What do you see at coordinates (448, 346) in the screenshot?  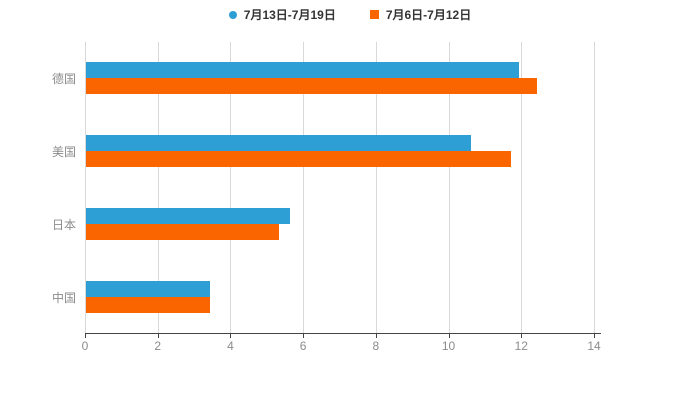 I see `x-axis-tick-label: 10` at bounding box center [448, 346].